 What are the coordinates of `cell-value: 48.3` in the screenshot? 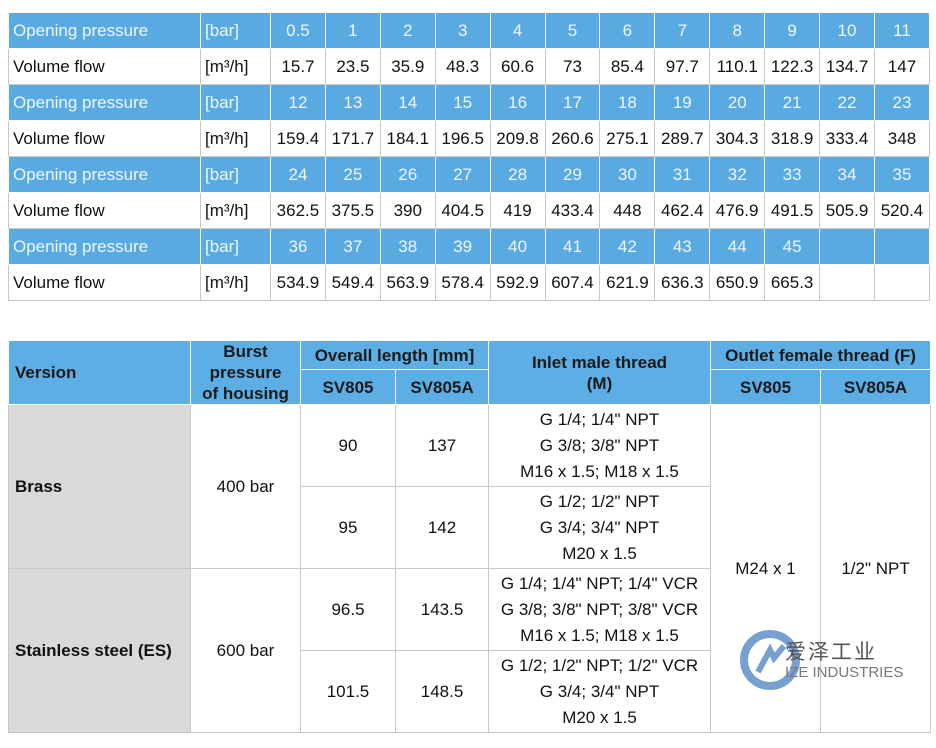 It's located at (462, 66).